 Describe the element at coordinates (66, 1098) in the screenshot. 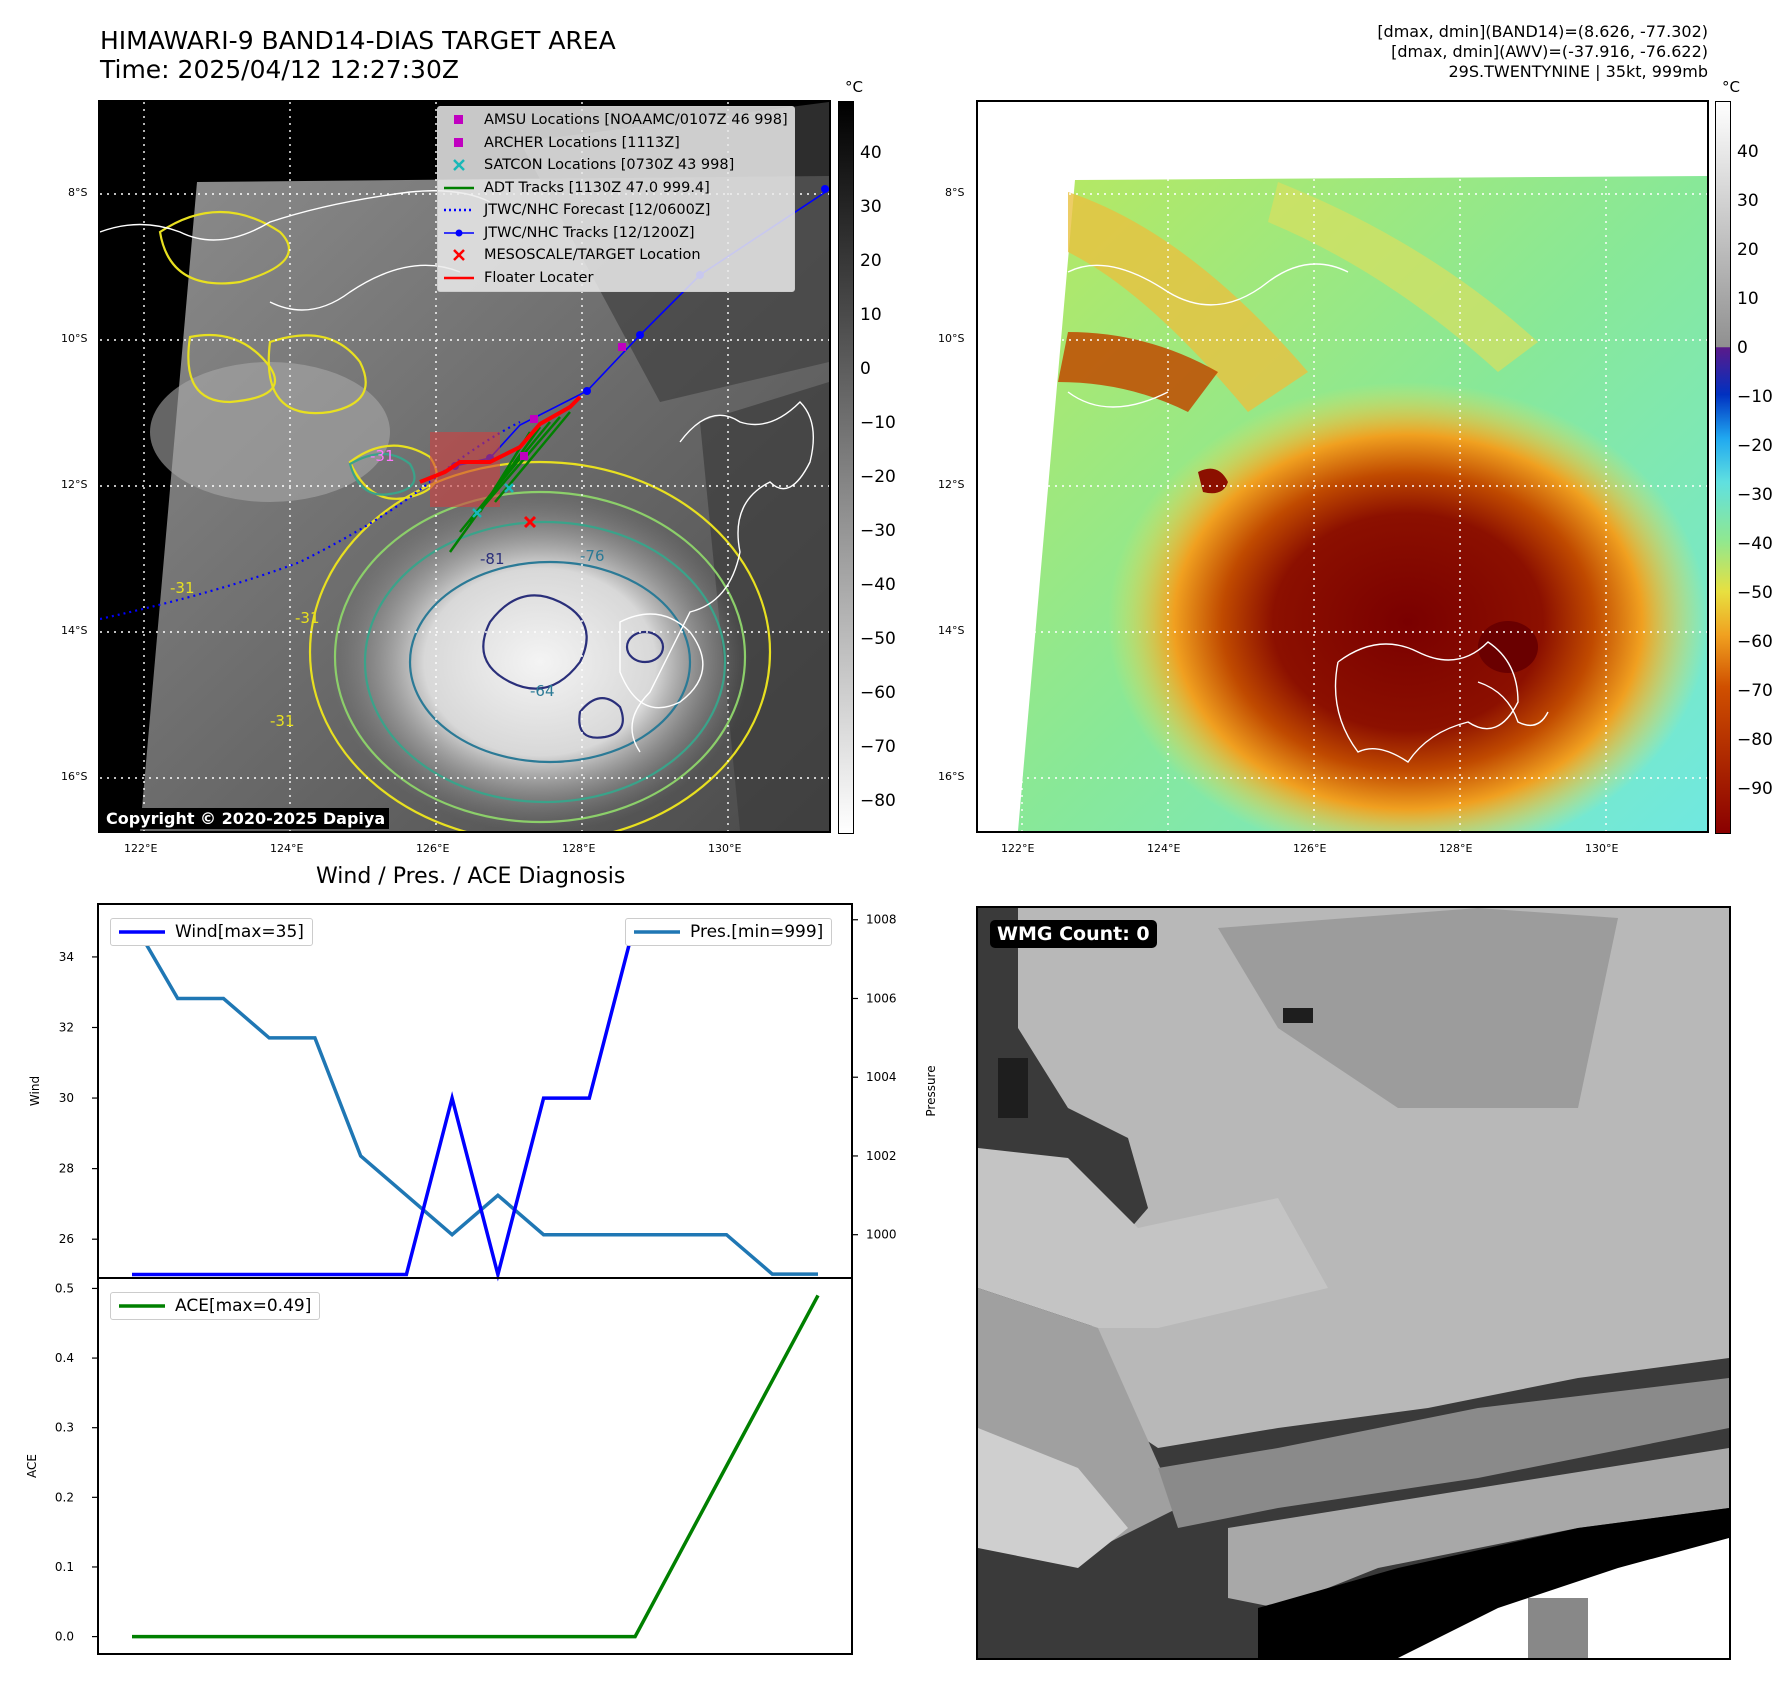

I see `wind-tick-label: 30` at that location.